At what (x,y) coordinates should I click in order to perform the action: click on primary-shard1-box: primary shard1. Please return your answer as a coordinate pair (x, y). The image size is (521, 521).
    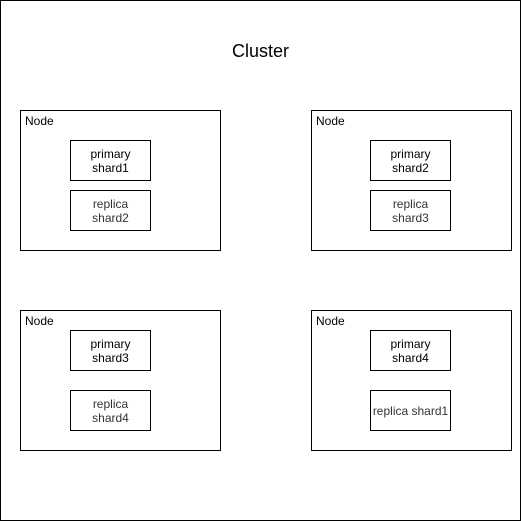
    Looking at the image, I should click on (110, 160).